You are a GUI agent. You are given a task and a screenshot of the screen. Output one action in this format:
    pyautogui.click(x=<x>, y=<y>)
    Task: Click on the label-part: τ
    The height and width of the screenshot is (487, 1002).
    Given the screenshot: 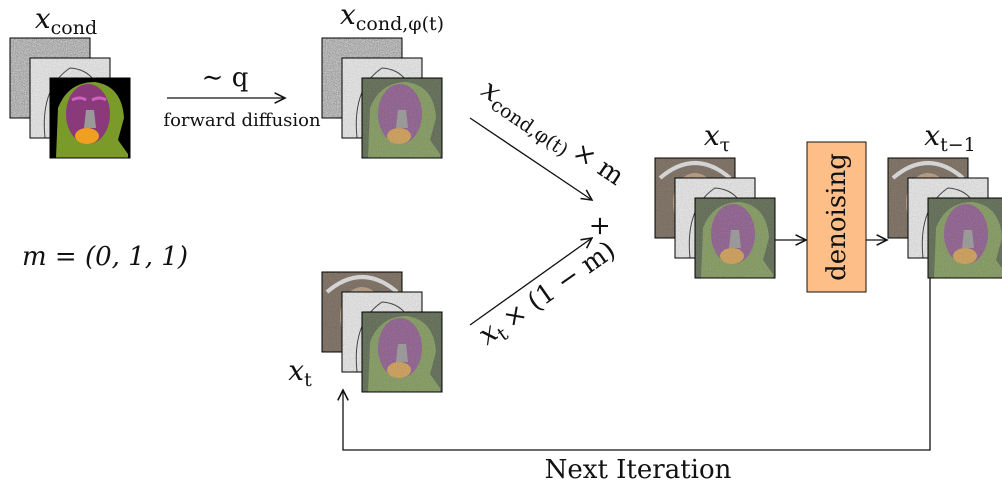 What is the action you would take?
    pyautogui.click(x=725, y=145)
    